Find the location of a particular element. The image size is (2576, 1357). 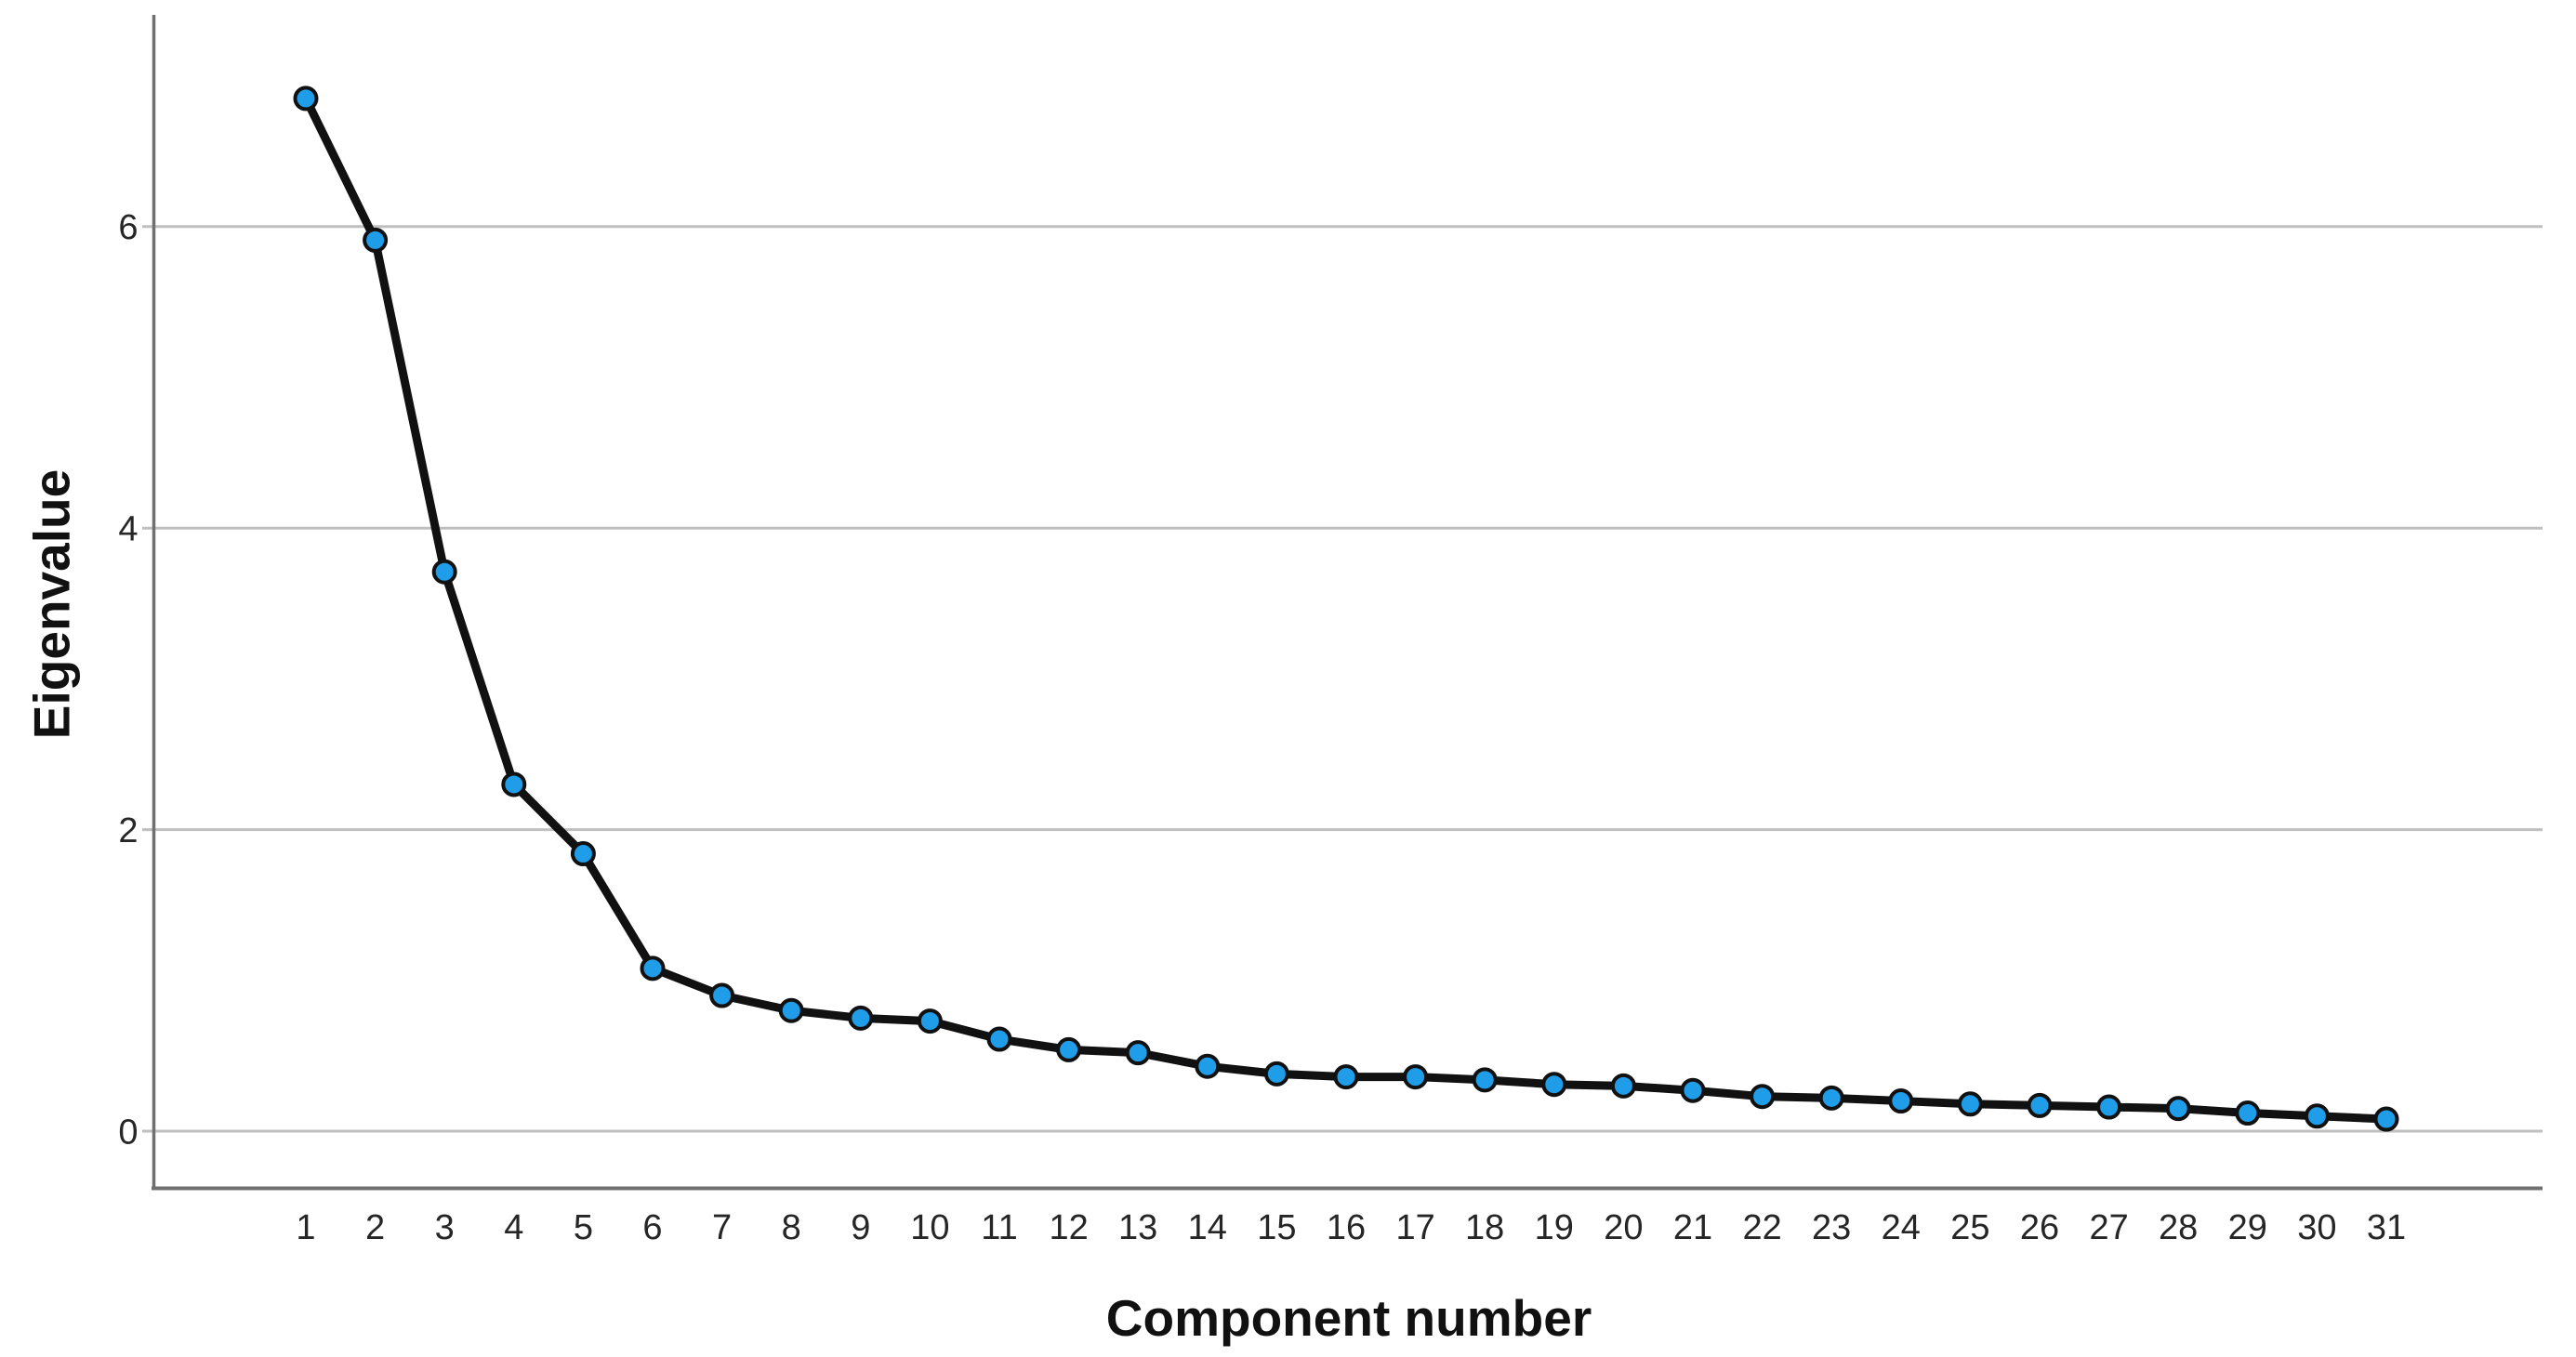

x-tick-label: 31 is located at coordinates (2386, 1227).